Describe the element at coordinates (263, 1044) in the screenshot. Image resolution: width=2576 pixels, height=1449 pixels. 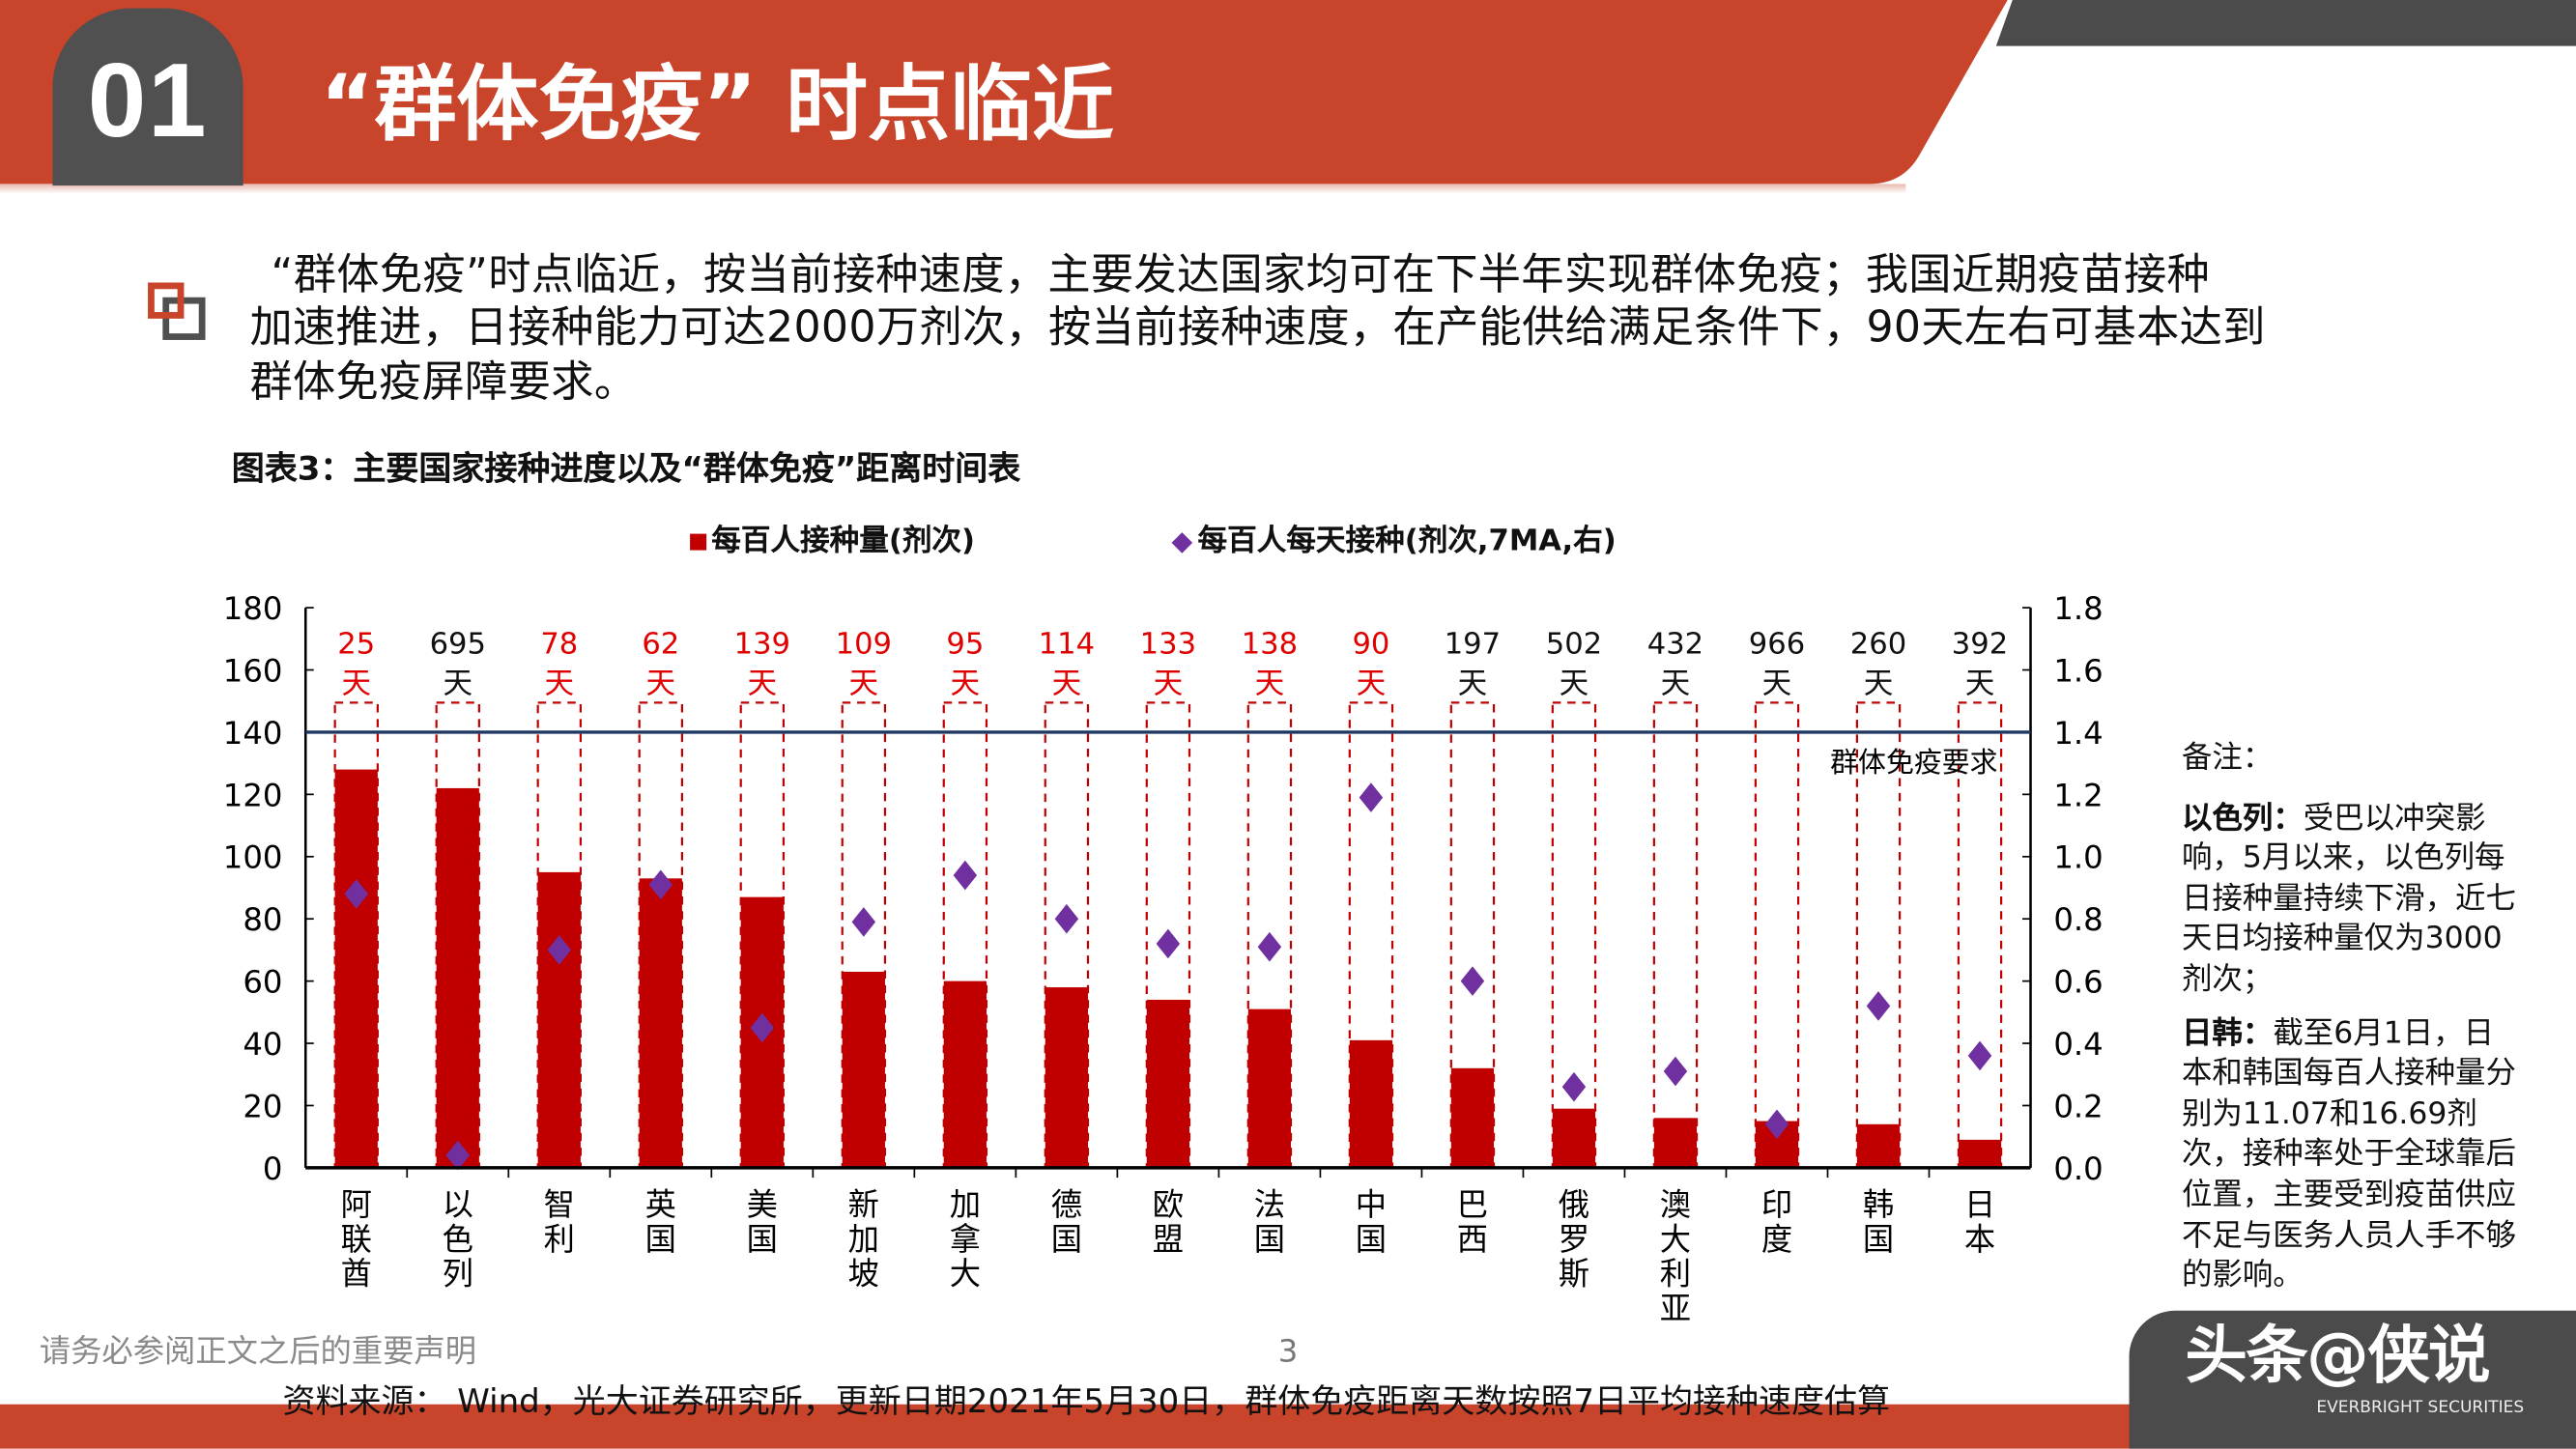
I see `left-tick-label: 40` at that location.